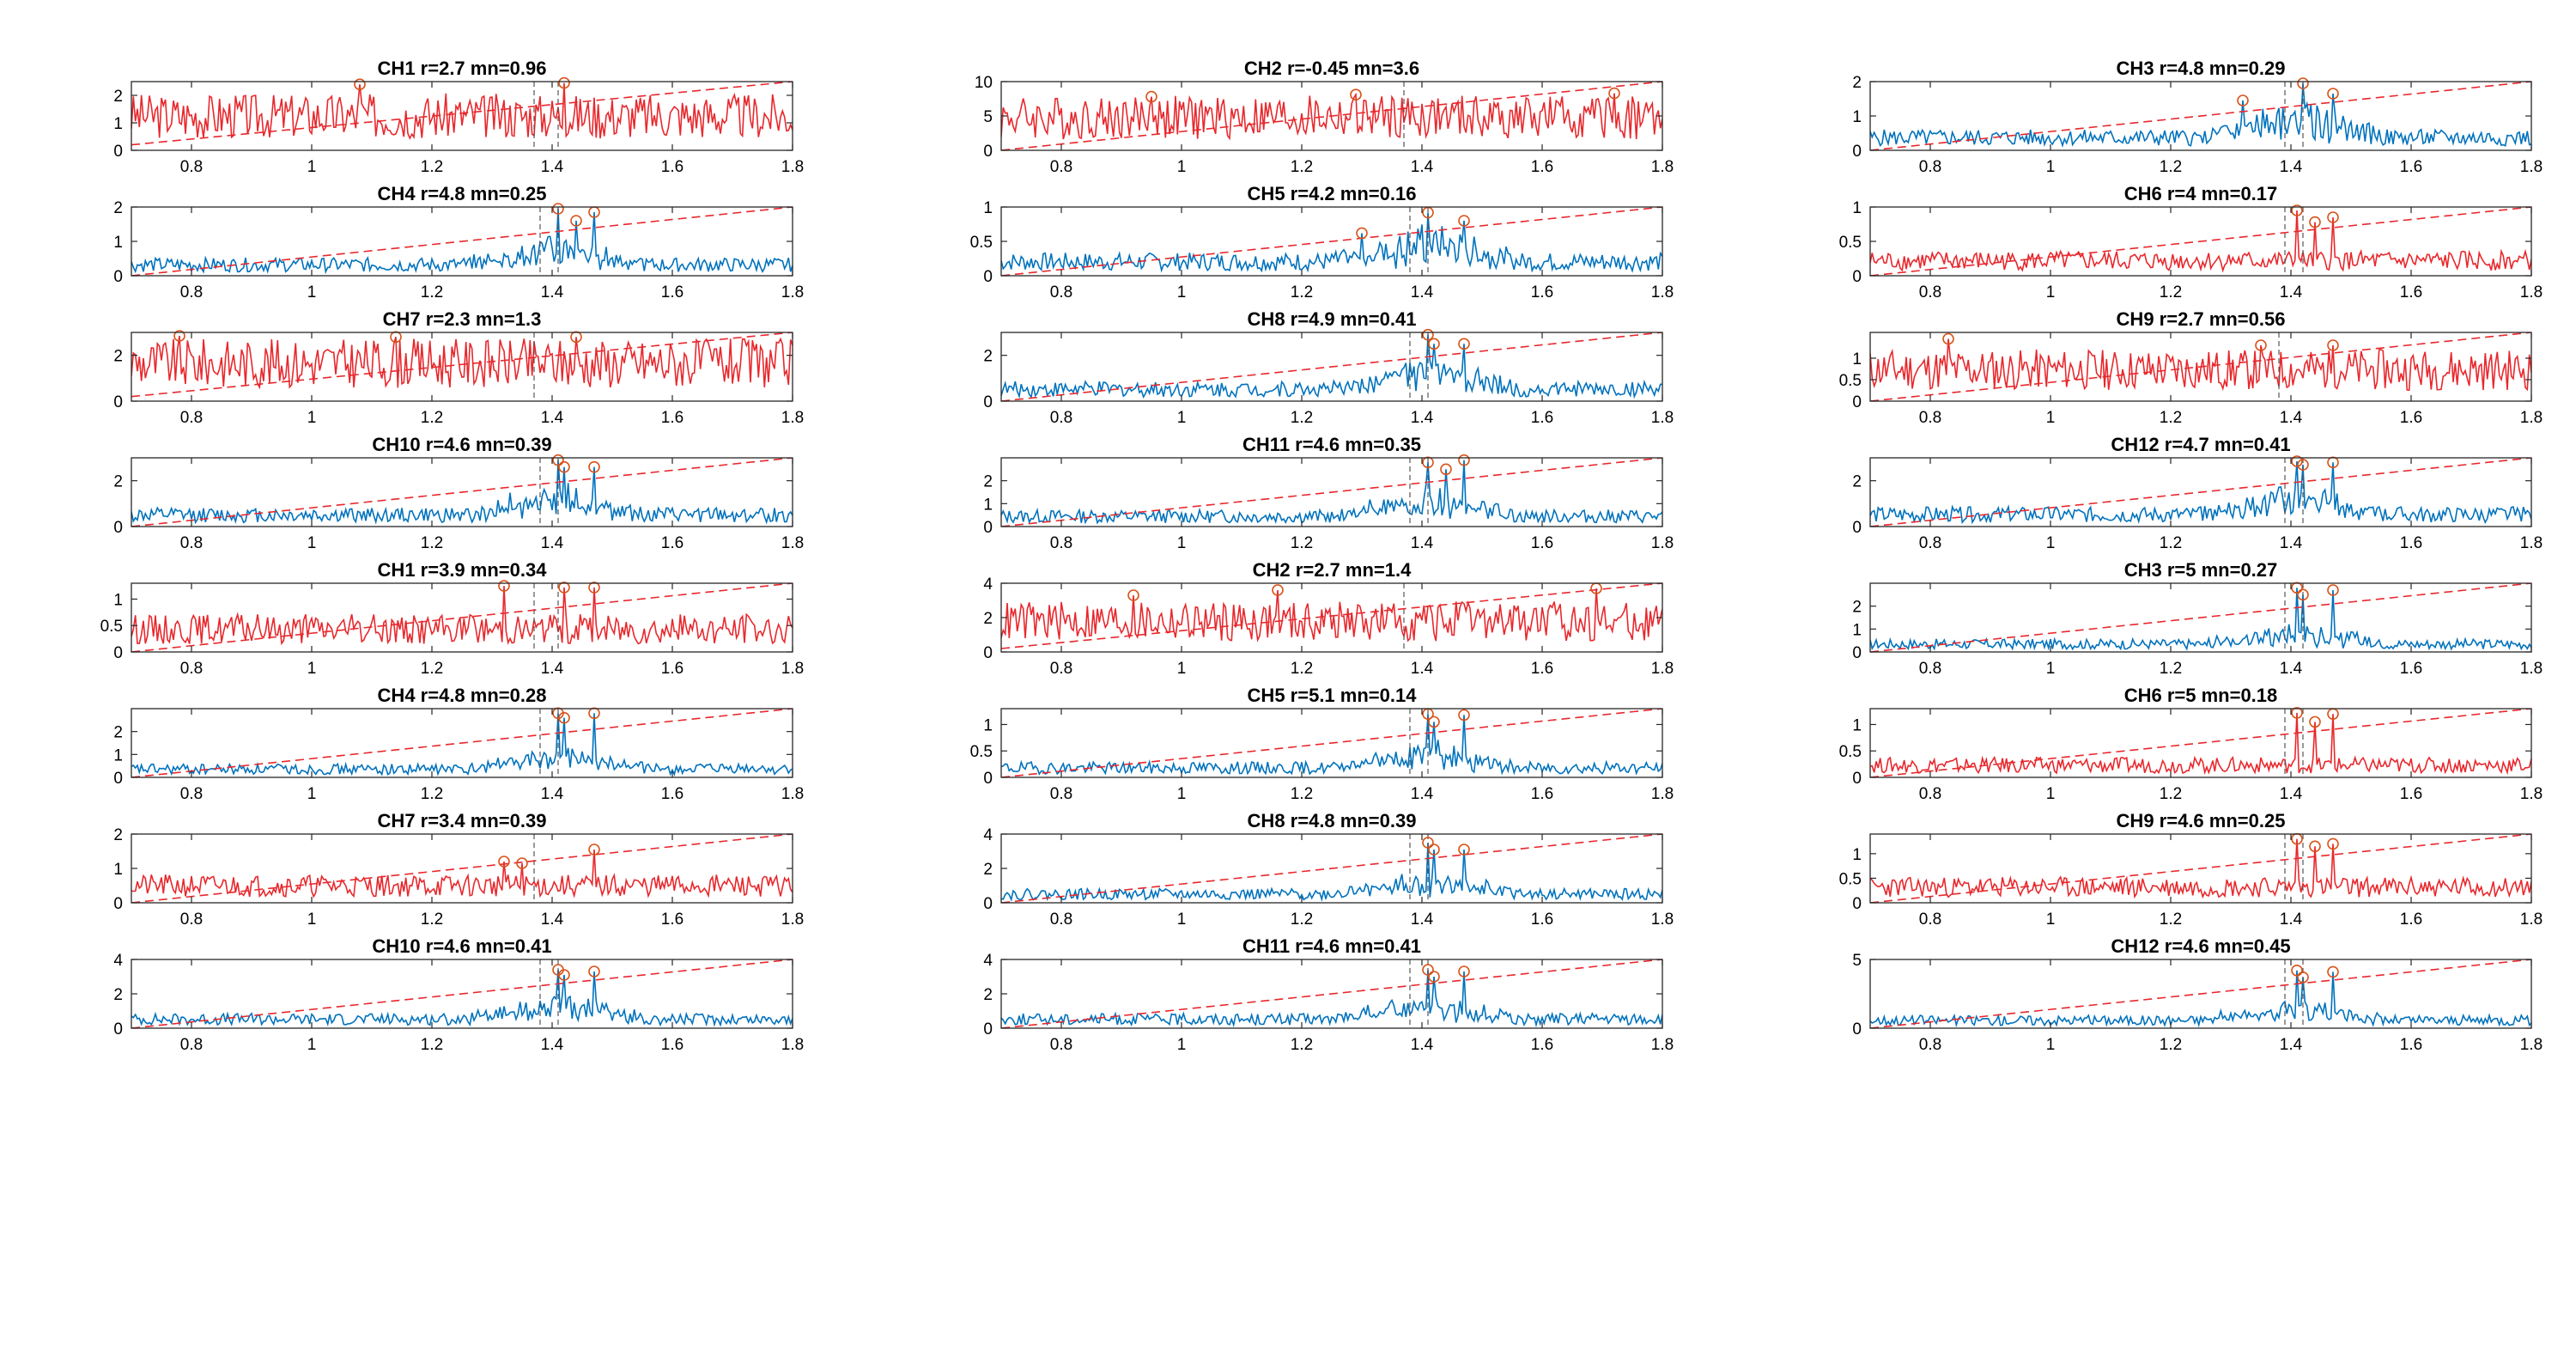 The height and width of the screenshot is (1346, 2576). I want to click on subplot-title: CH4 r=4.8 mn=0.28, so click(463, 695).